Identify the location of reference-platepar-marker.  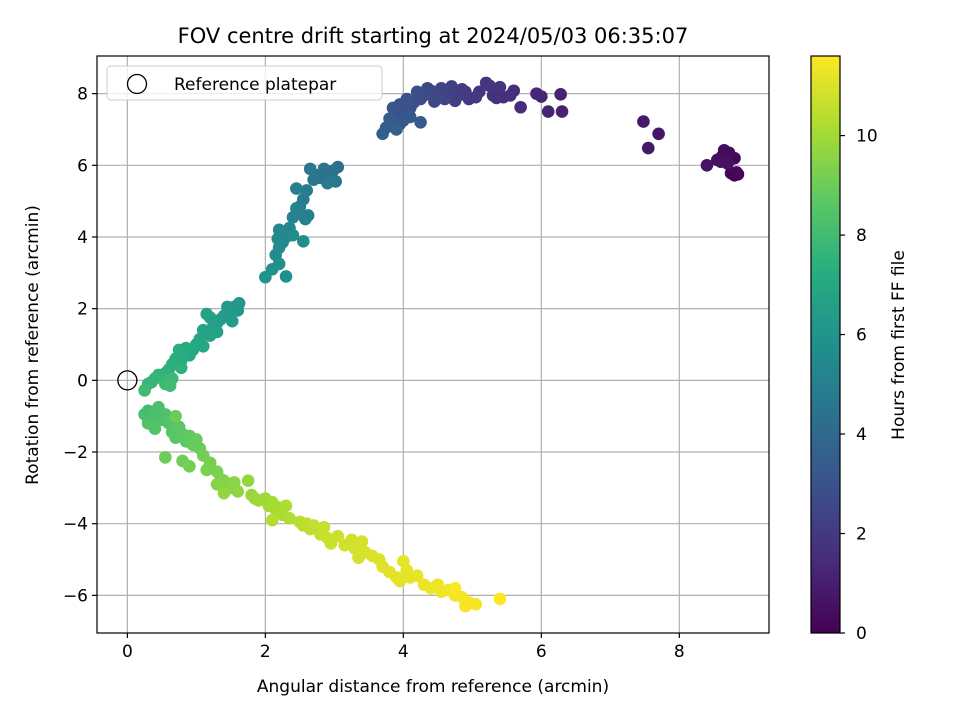
(127, 380).